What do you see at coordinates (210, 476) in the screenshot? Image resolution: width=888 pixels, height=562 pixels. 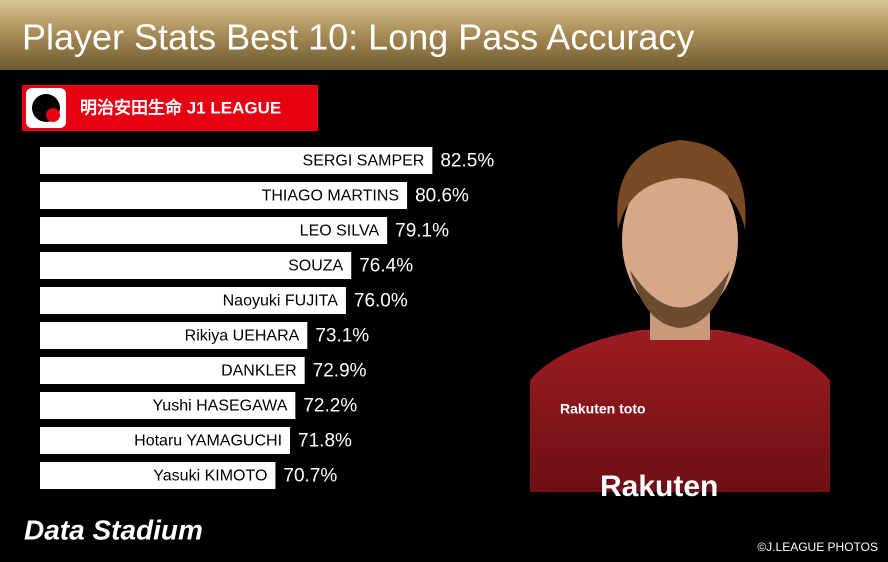 I see `category-label: Yasuki KIMOTO` at bounding box center [210, 476].